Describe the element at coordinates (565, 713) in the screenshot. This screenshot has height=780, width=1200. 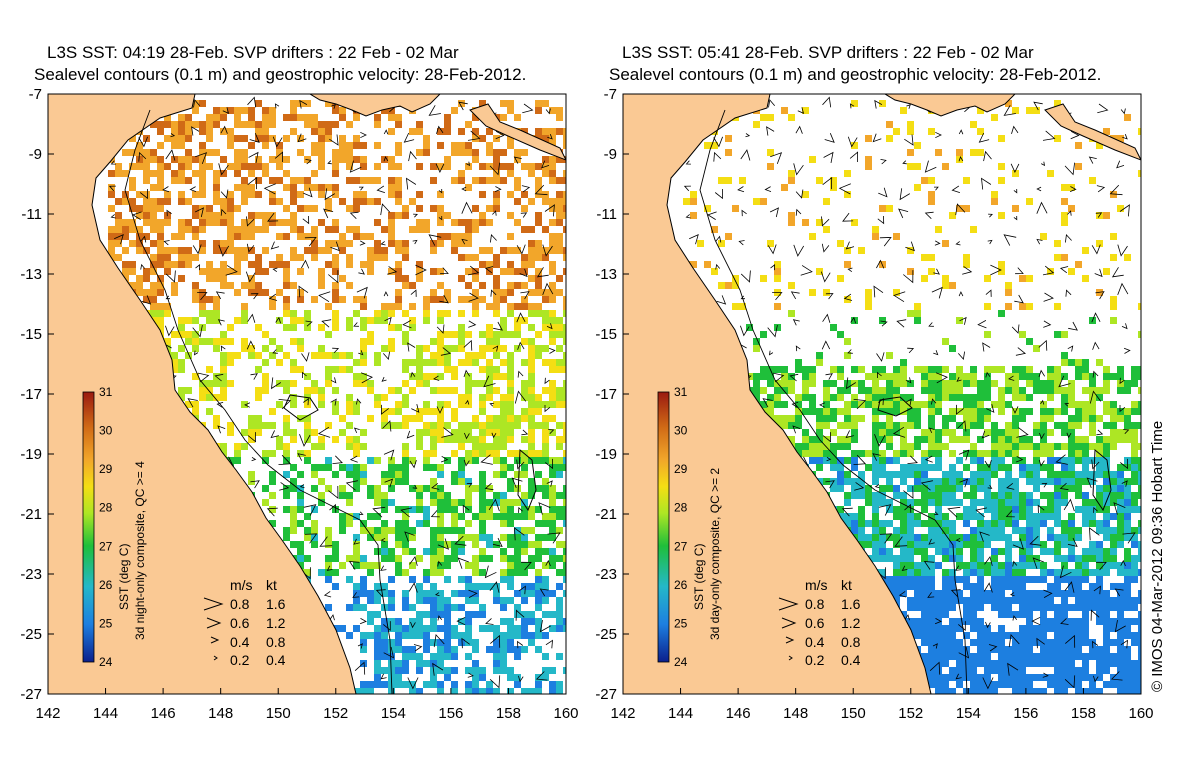
I see `x-tick-label: 160` at that location.